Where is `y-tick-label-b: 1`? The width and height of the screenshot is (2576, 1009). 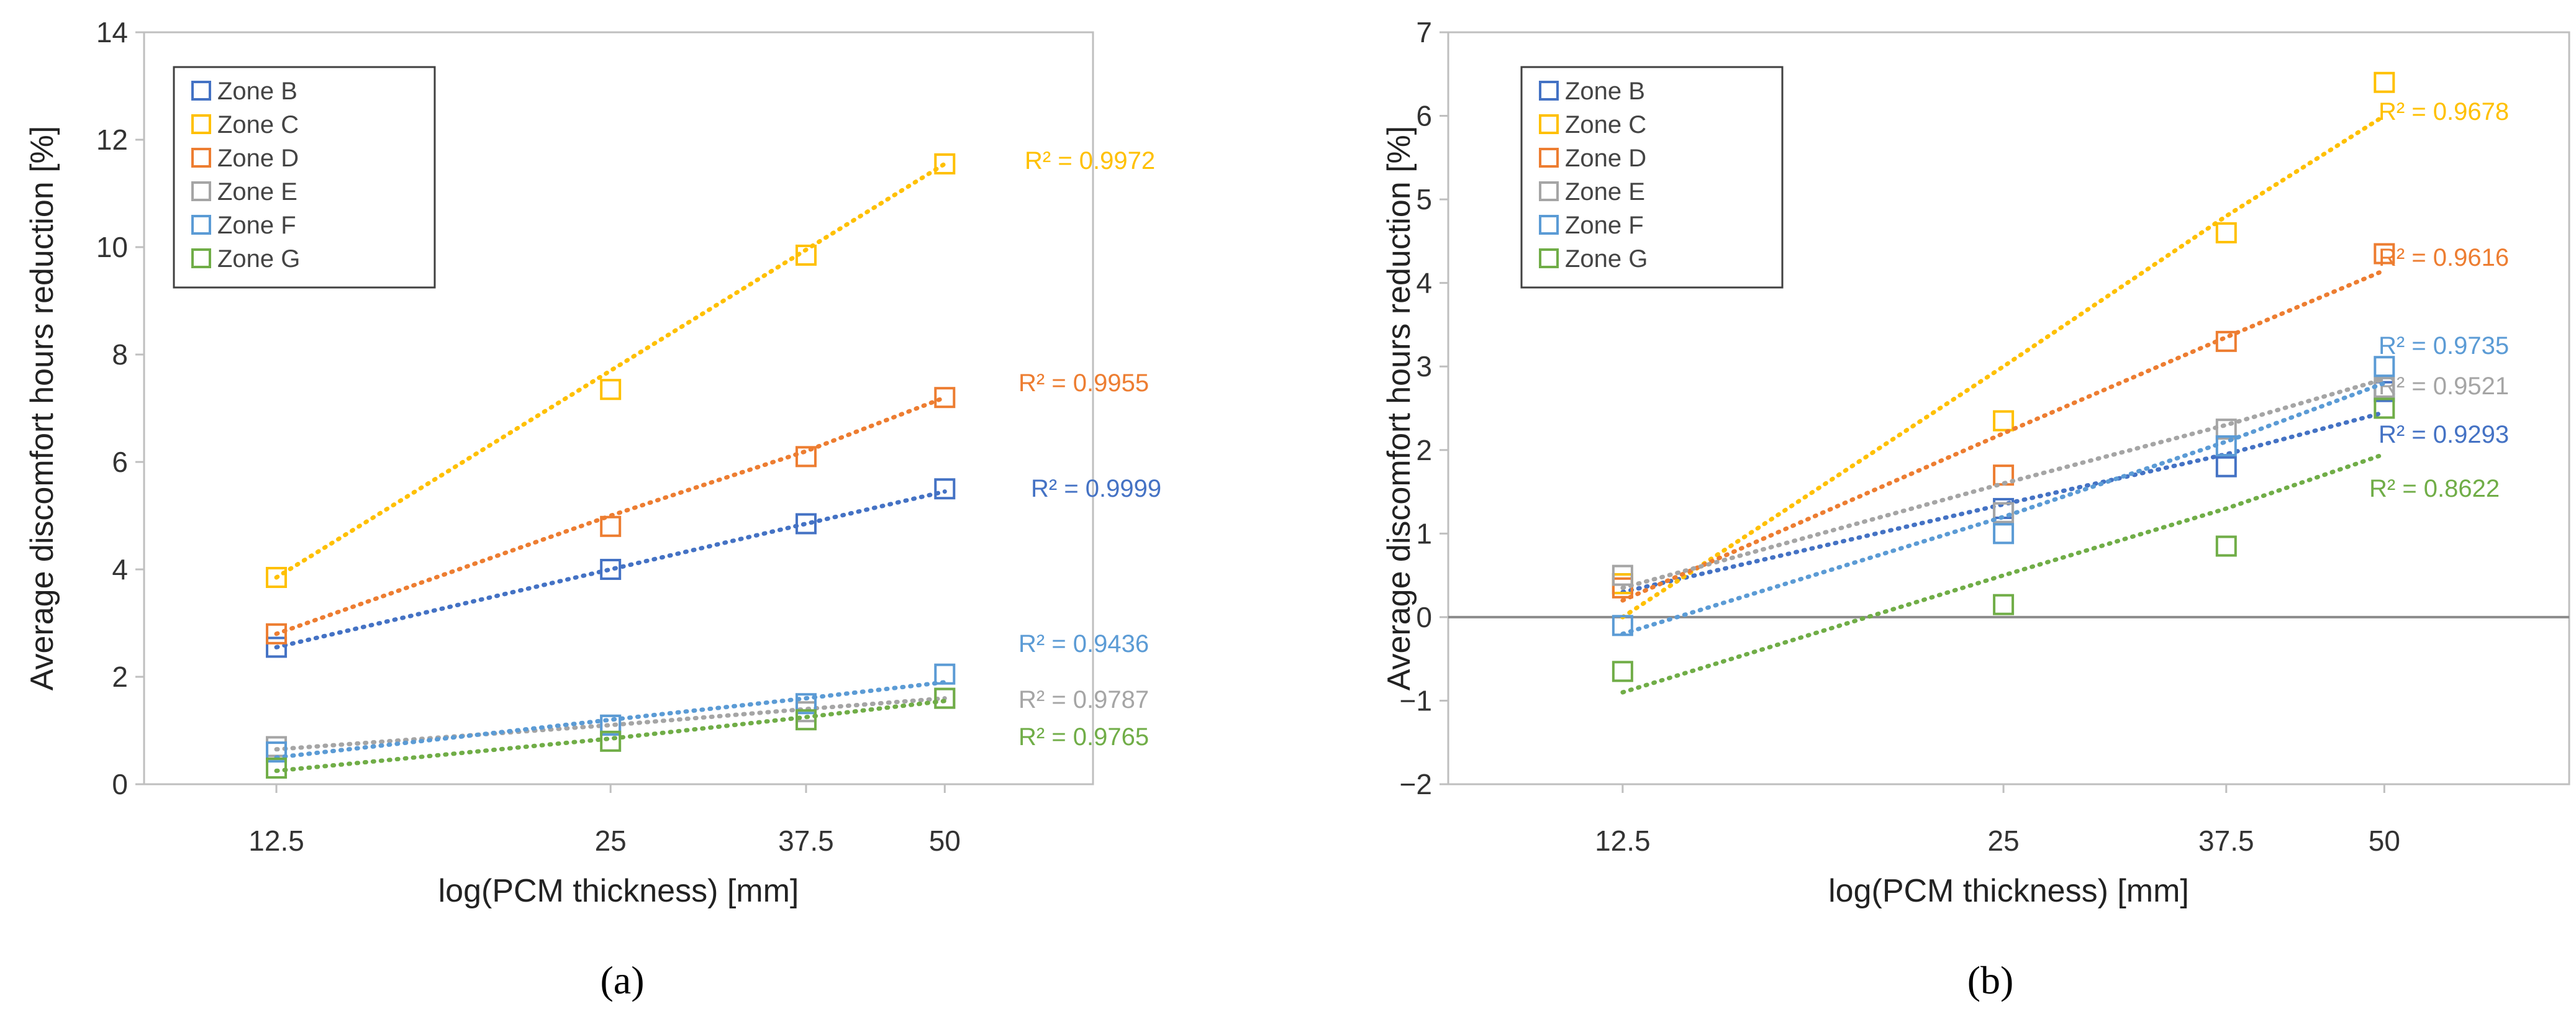 y-tick-label-b: 1 is located at coordinates (1424, 533).